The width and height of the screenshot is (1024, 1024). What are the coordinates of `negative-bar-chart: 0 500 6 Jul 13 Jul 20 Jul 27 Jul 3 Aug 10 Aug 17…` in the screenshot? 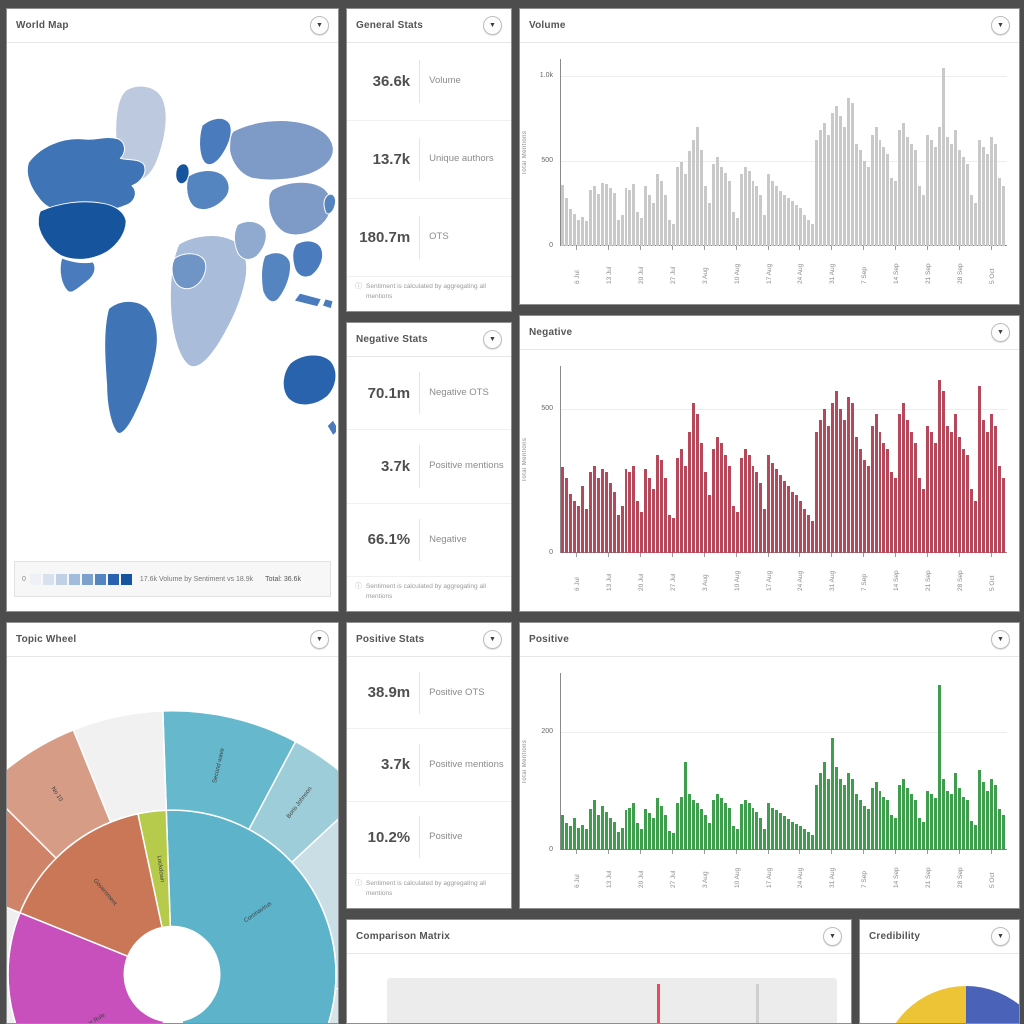 It's located at (769, 480).